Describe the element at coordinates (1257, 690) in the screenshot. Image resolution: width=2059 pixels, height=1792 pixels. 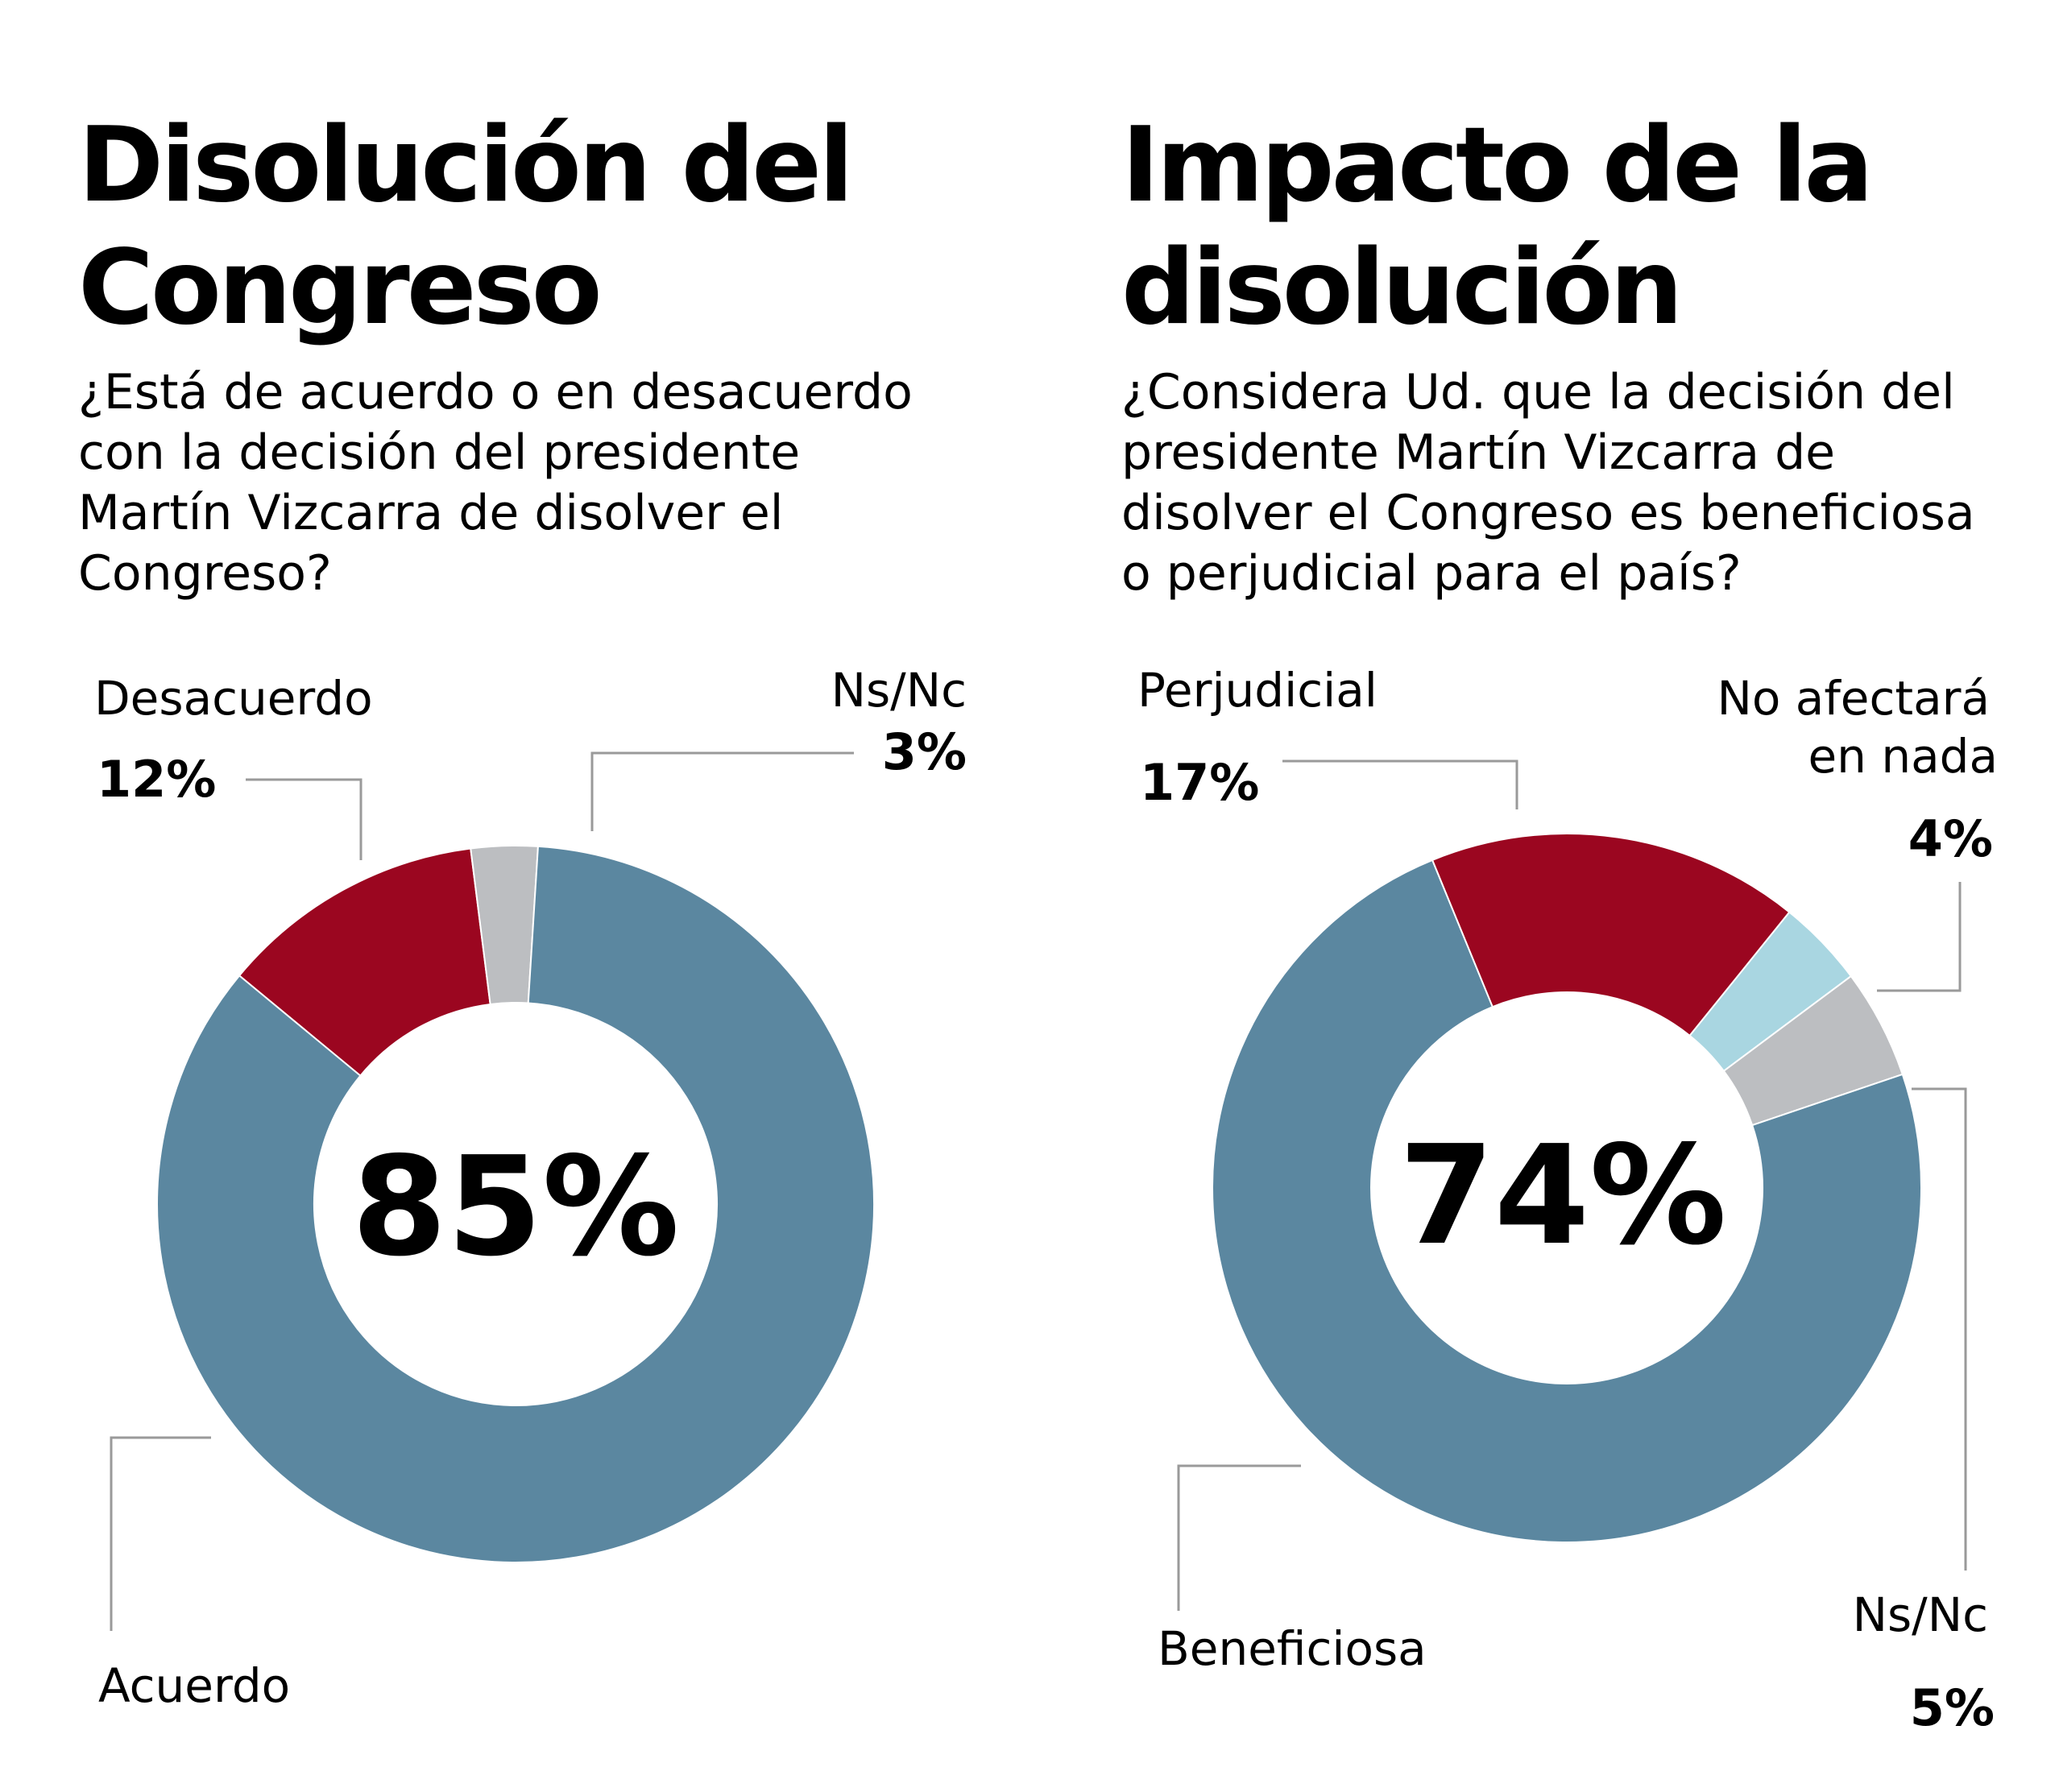
I see `label-perjudicial: Perjudicial` at that location.